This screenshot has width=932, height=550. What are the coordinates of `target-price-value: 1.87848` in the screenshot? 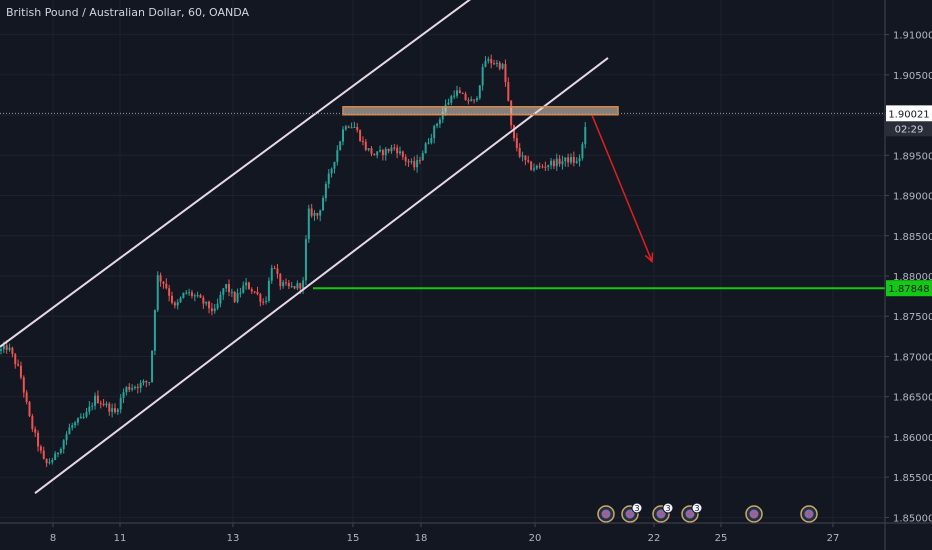 It's located at (908, 289).